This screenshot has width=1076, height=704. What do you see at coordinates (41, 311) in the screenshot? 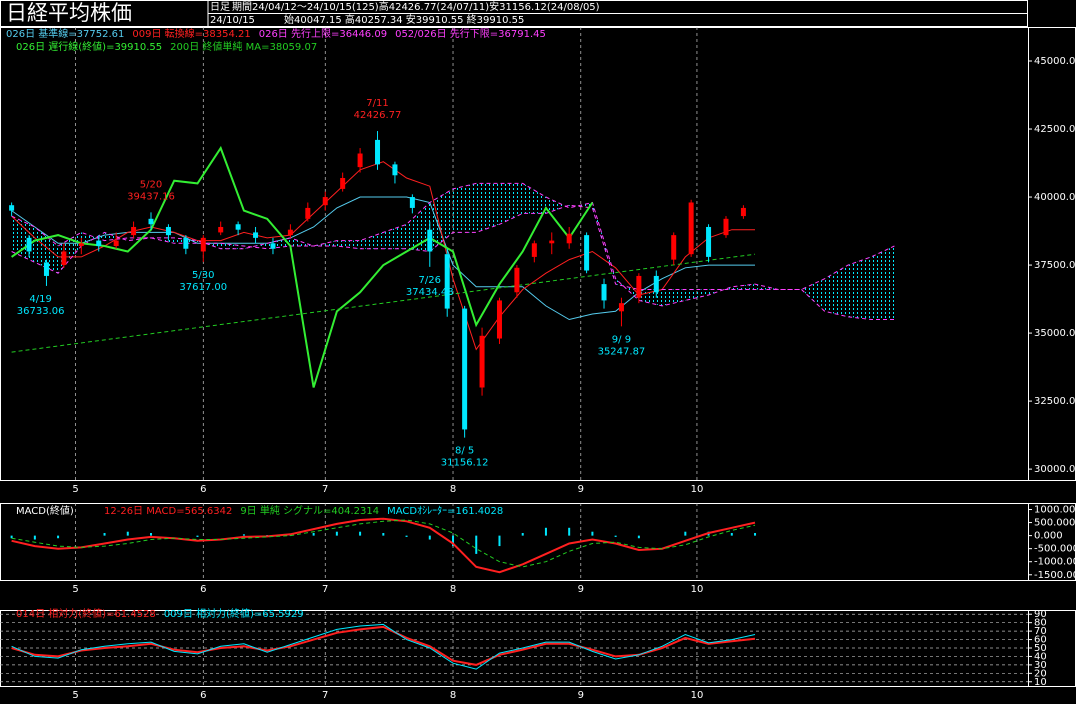
I see `annotation-value: 36733.06` at bounding box center [41, 311].